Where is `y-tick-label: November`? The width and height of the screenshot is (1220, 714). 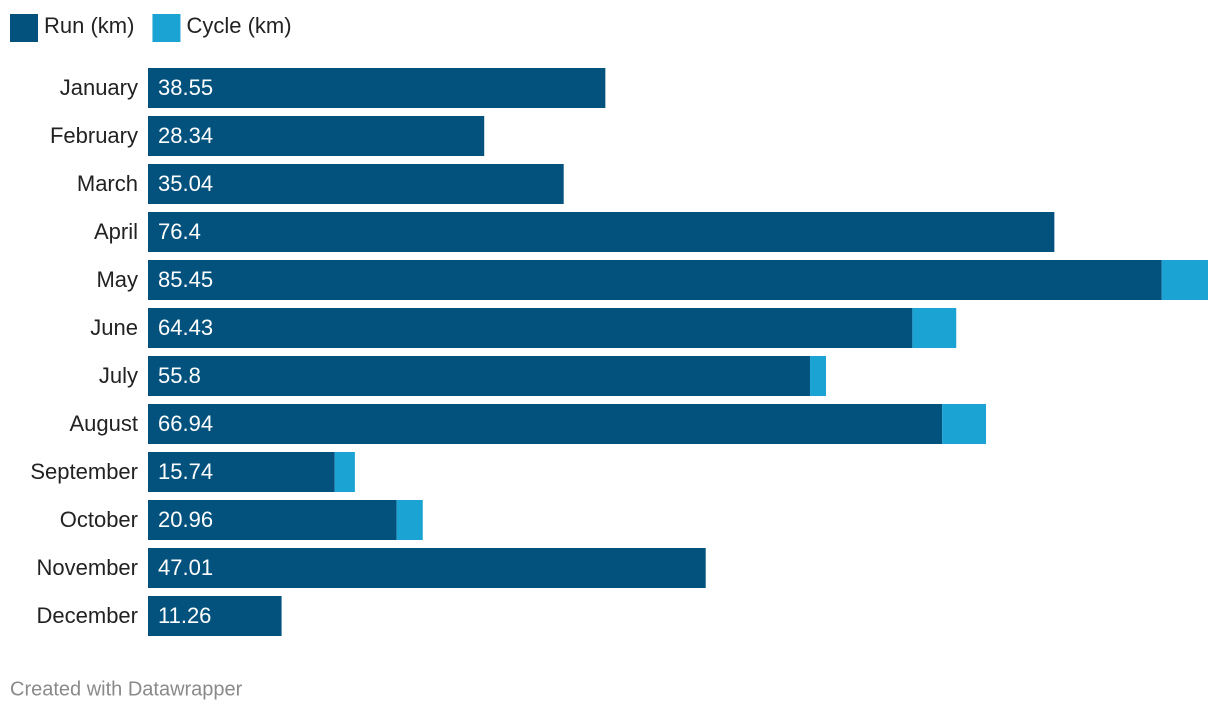
y-tick-label: November is located at coordinates (87, 567).